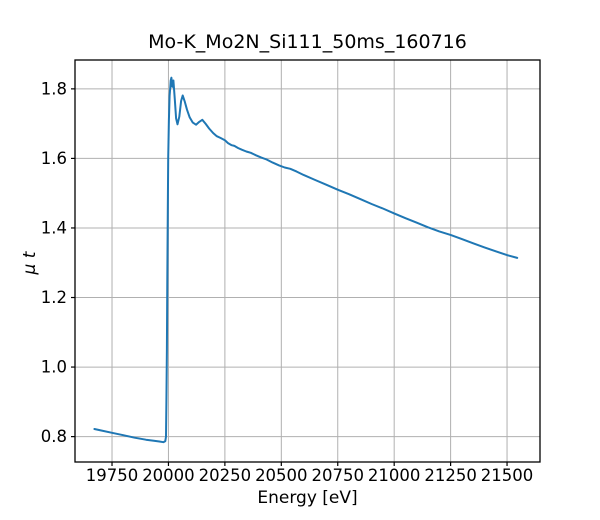  What do you see at coordinates (307, 42) in the screenshot?
I see `chart-title: Mo-K_Mo2N_Si111_50ms_160716` at bounding box center [307, 42].